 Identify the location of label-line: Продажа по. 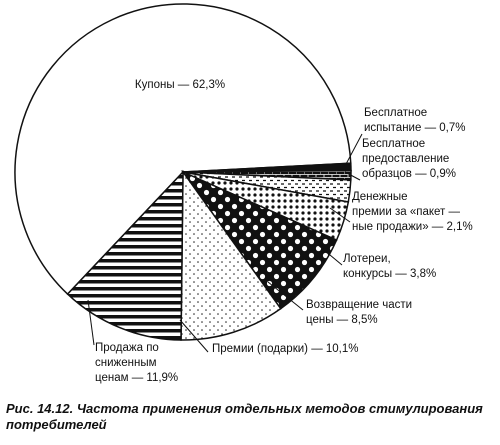
(127, 348).